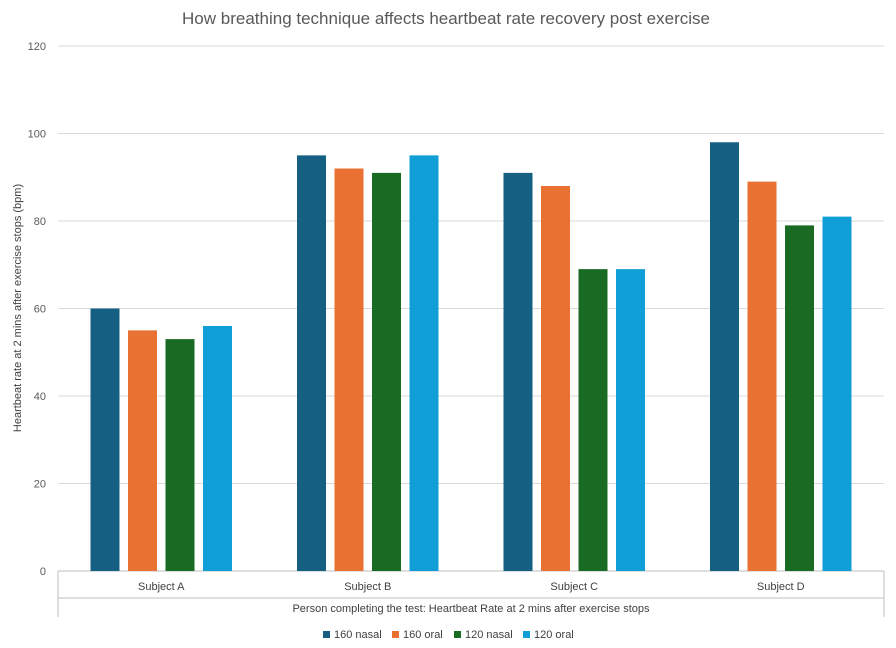 The height and width of the screenshot is (648, 896). I want to click on x-tick-label: Subject A, so click(161, 587).